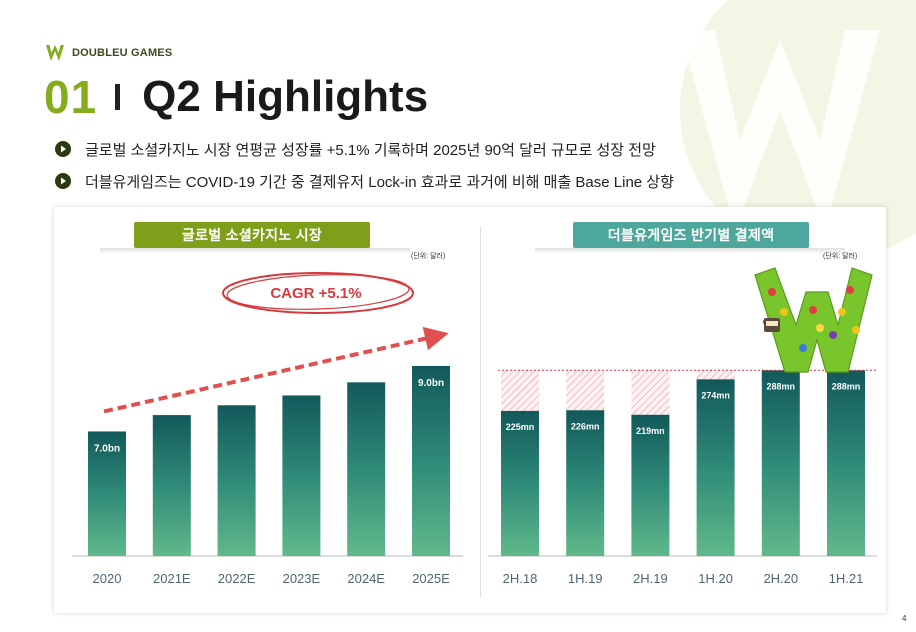  Describe the element at coordinates (840, 256) in the screenshot. I see `right-unit-label: (단위: 달러)` at that location.